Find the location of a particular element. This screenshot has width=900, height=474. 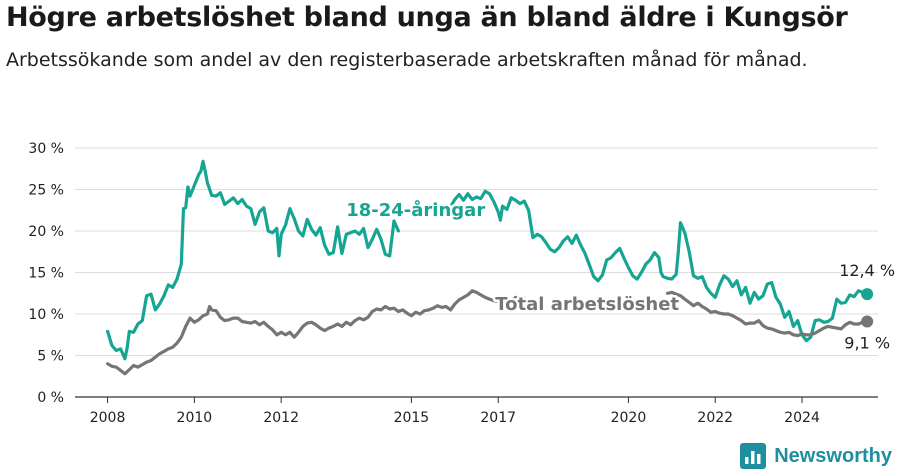

x-tick-label: 2017 is located at coordinates (498, 418).